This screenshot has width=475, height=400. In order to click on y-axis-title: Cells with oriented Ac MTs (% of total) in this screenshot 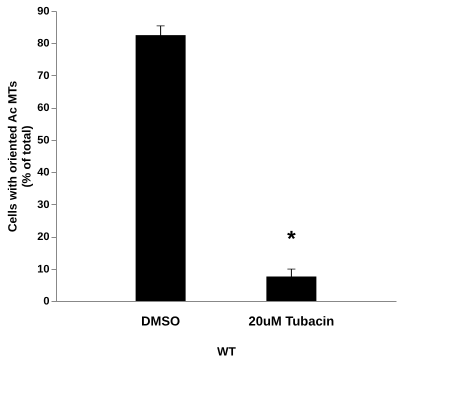, I will do `click(19, 156)`.